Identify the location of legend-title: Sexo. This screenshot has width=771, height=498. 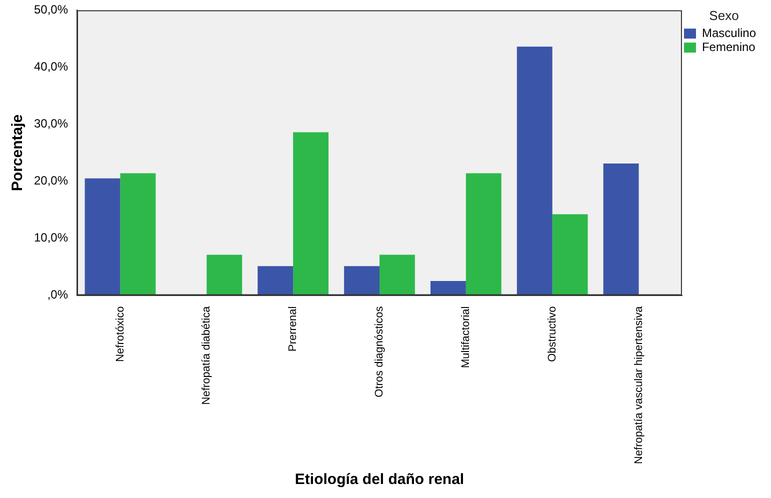
(724, 16).